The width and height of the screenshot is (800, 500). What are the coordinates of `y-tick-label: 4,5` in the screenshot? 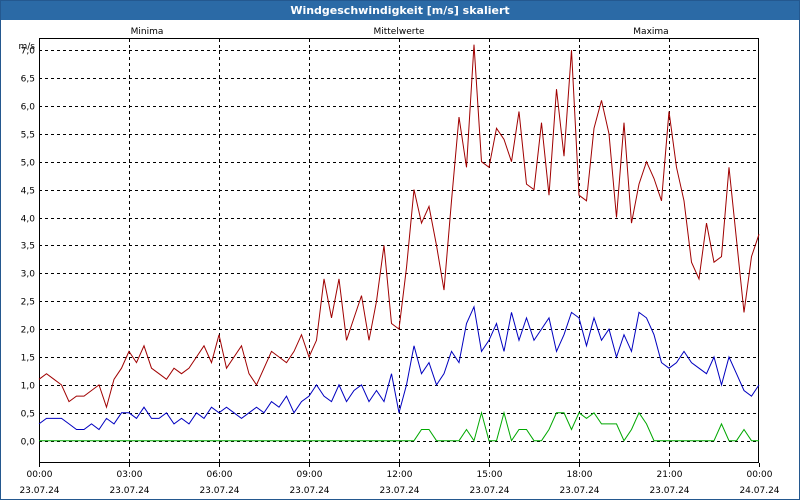 It's located at (28, 192).